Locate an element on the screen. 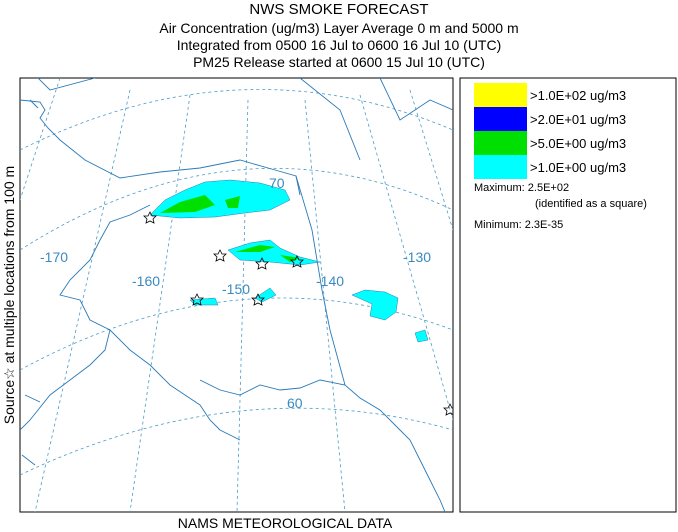  map-label: -150 is located at coordinates (236, 289).